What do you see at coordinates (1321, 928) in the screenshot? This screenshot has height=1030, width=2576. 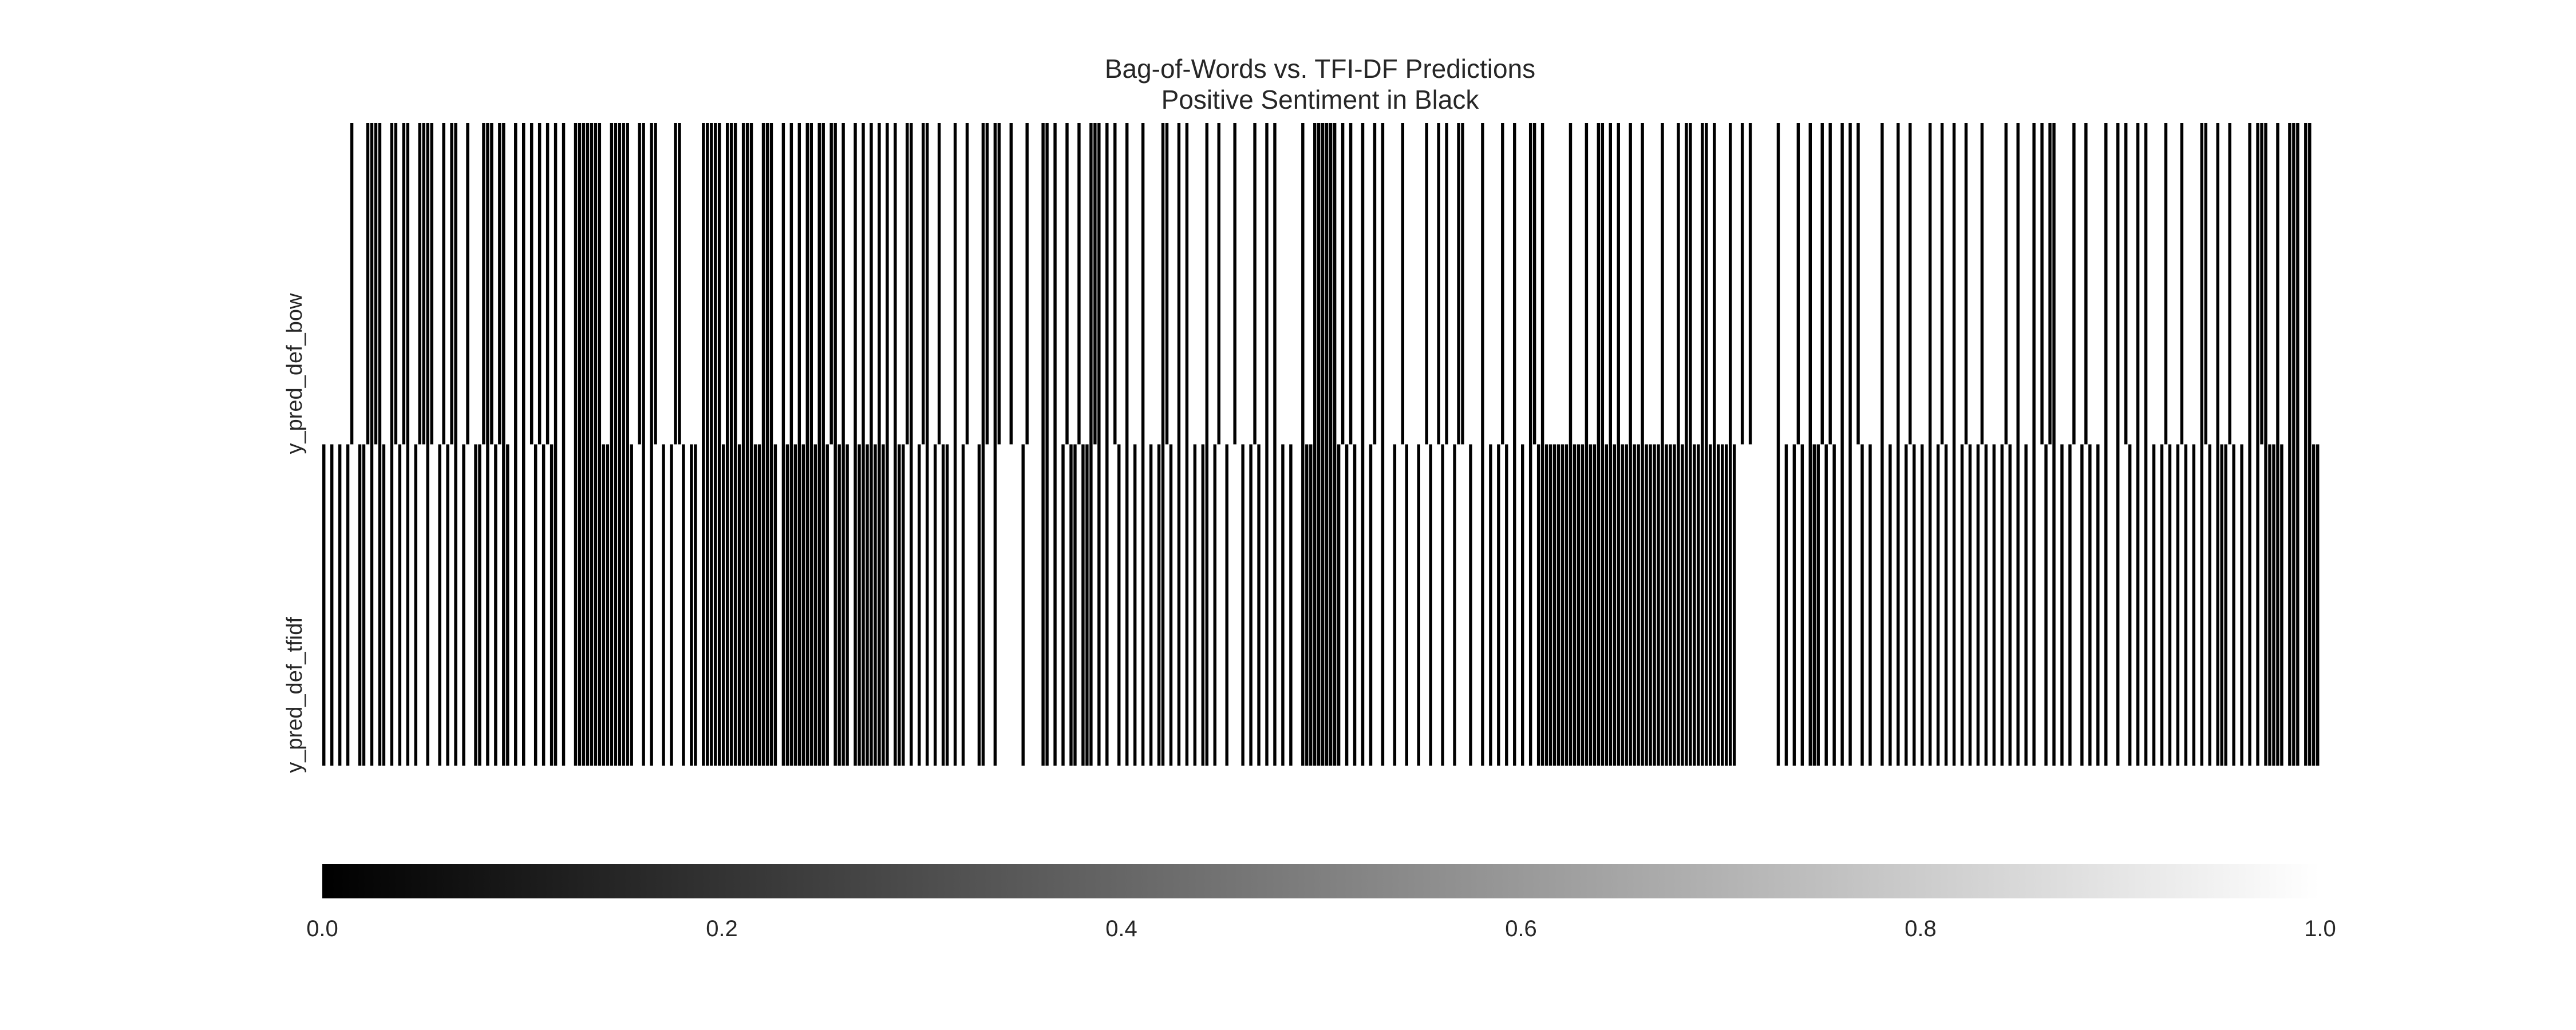 I see `colorbar-ticks: 0.0 0.2 0.4 0.6 0.8 1.0` at bounding box center [1321, 928].